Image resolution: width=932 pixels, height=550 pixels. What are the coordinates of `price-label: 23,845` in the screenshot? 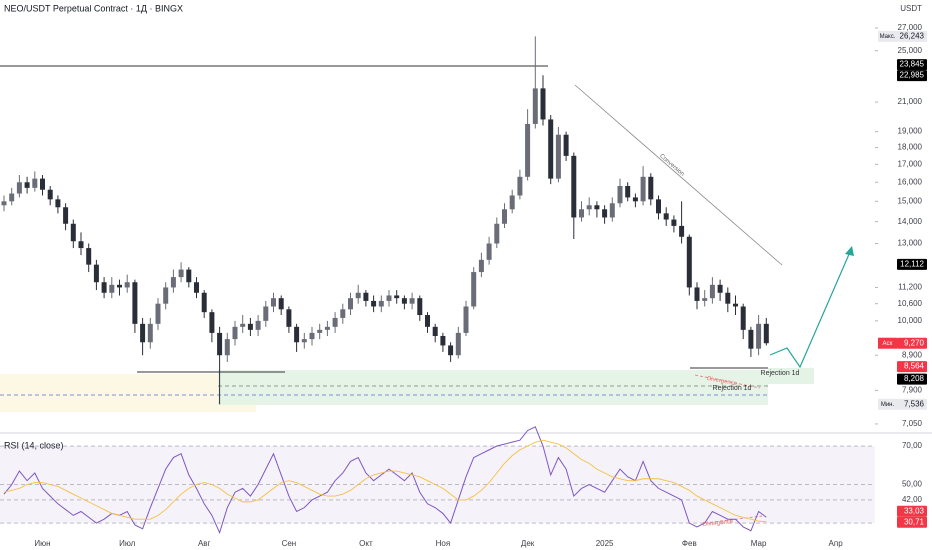 It's located at (912, 64).